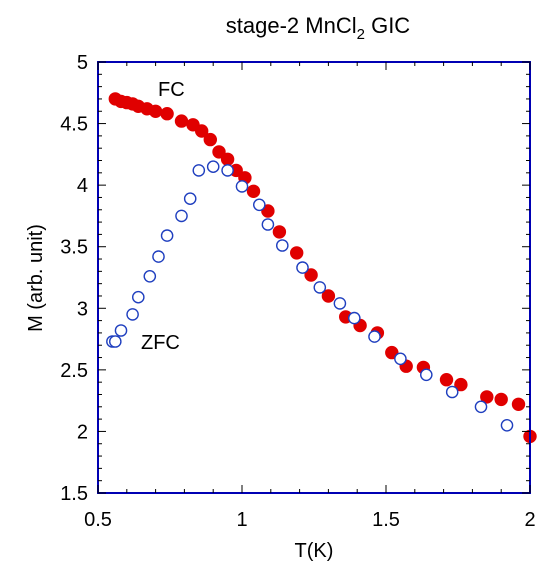 The height and width of the screenshot is (572, 550). Describe the element at coordinates (171, 90) in the screenshot. I see `annotation-fc: FC` at that location.